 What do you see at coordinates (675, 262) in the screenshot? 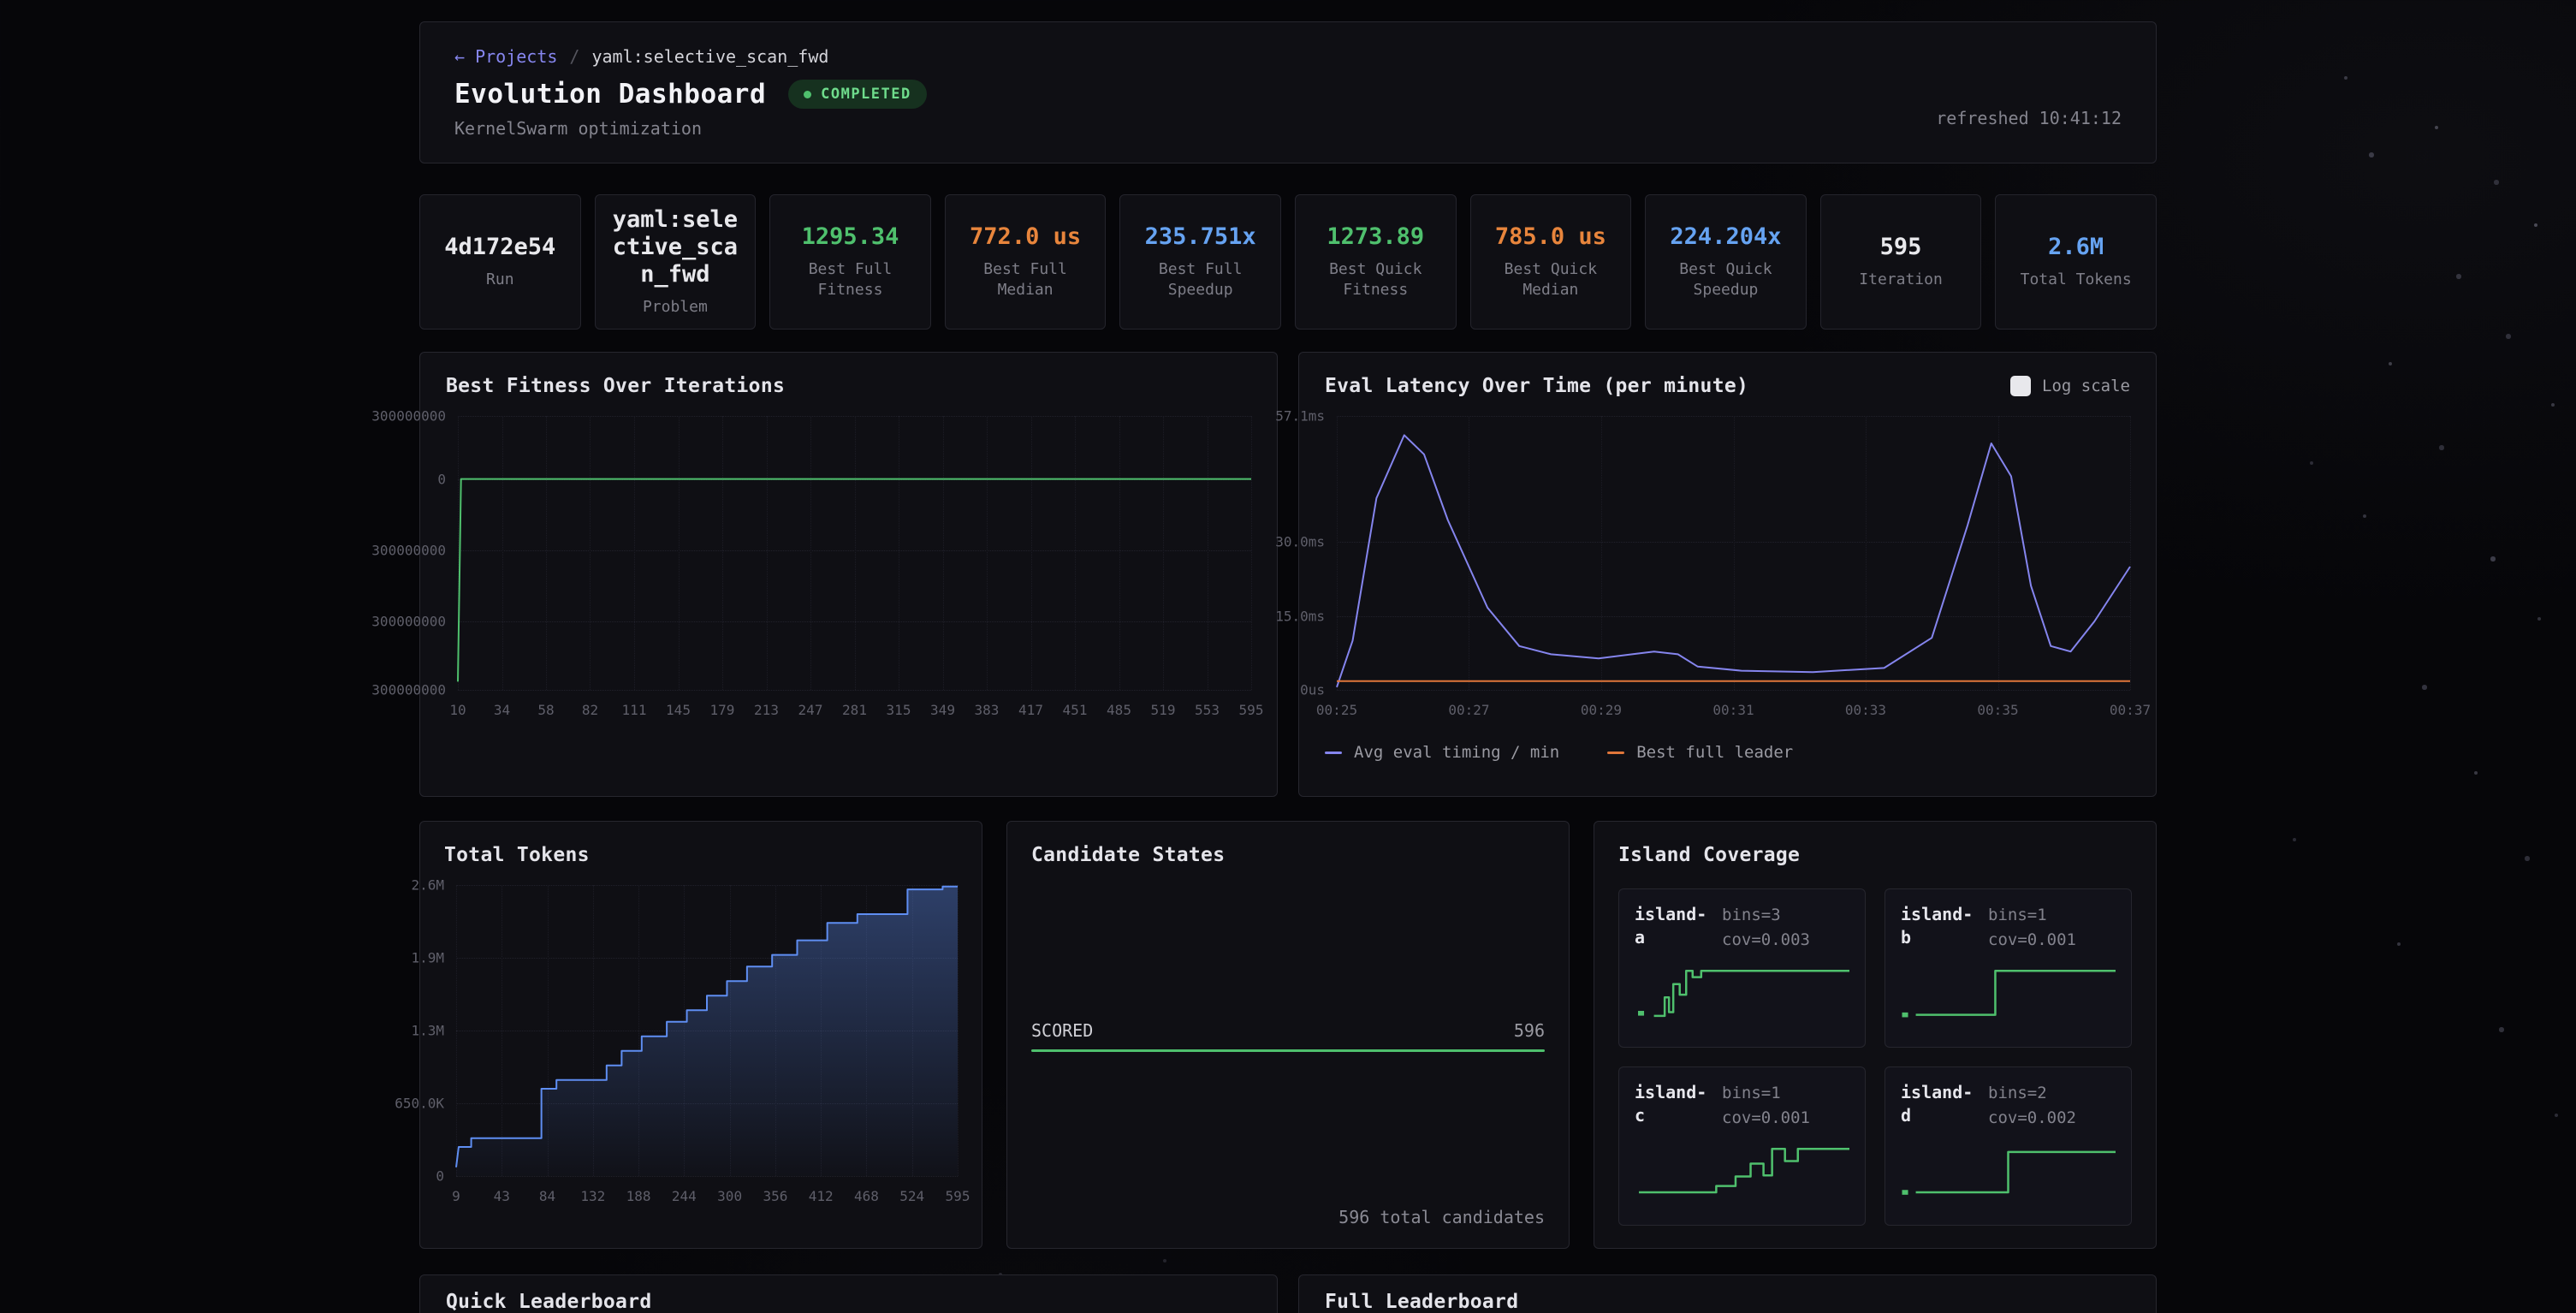
I see `stat-card-problem: yaml:selective_scan_fwd Problem` at bounding box center [675, 262].